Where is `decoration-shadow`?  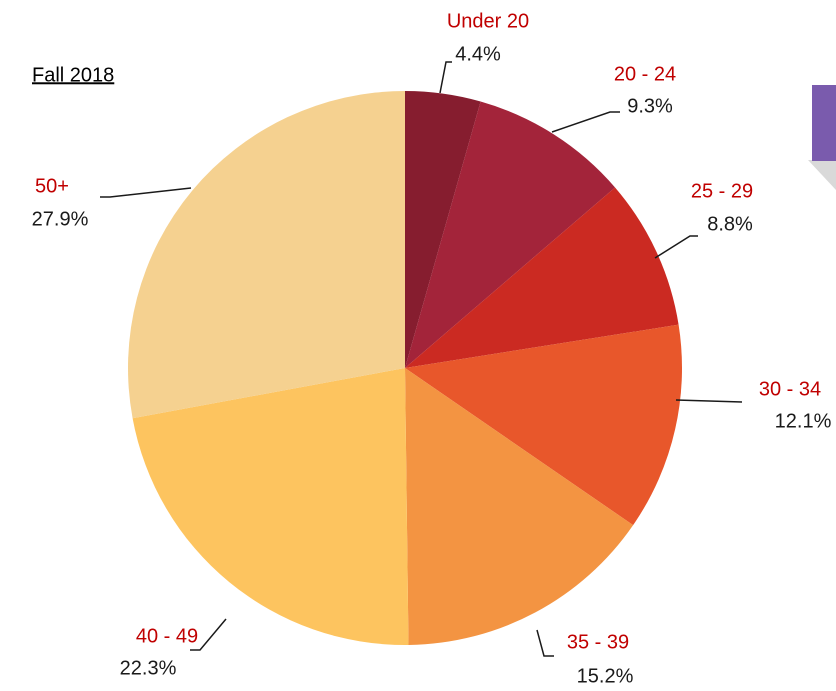 decoration-shadow is located at coordinates (822, 175).